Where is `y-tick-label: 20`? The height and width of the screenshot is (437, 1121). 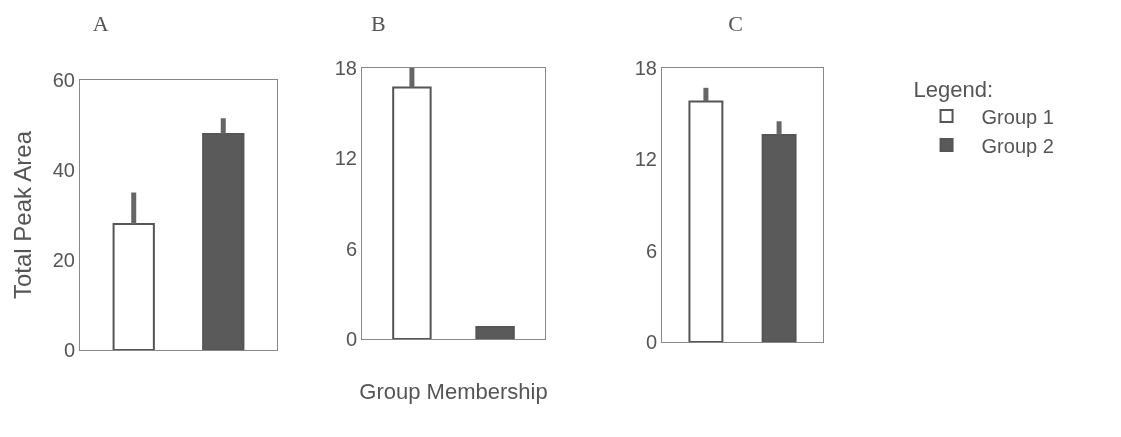 y-tick-label: 20 is located at coordinates (63, 260).